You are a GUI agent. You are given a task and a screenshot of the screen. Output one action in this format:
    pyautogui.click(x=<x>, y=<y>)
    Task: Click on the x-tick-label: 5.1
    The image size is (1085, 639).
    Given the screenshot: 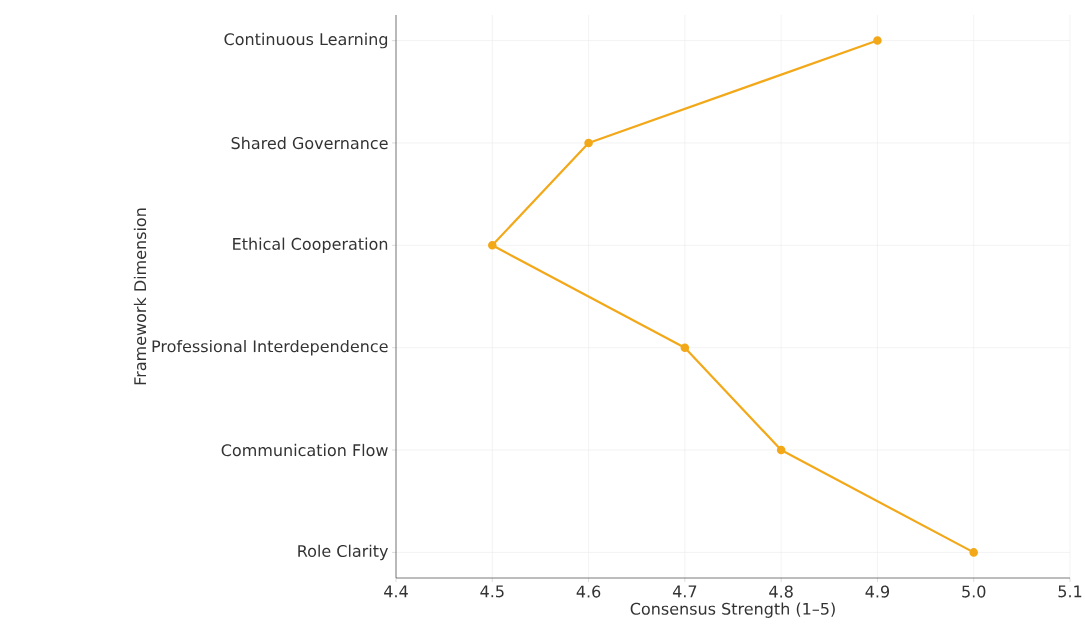 What is the action you would take?
    pyautogui.click(x=1070, y=591)
    